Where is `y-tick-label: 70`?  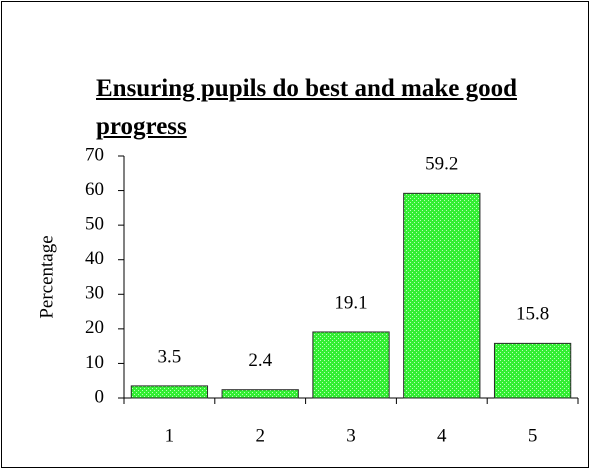
y-tick-label: 70 is located at coordinates (94, 154).